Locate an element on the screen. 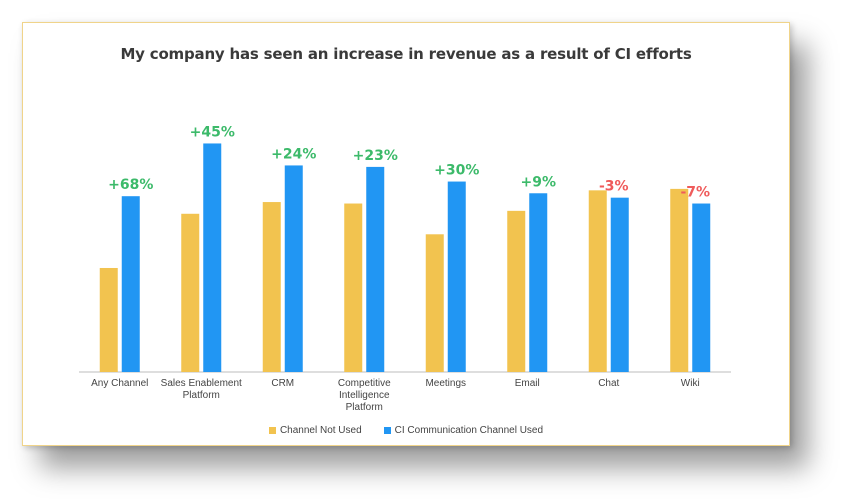 The height and width of the screenshot is (499, 844). x-tick-label: Sales Enablement is located at coordinates (201, 383).